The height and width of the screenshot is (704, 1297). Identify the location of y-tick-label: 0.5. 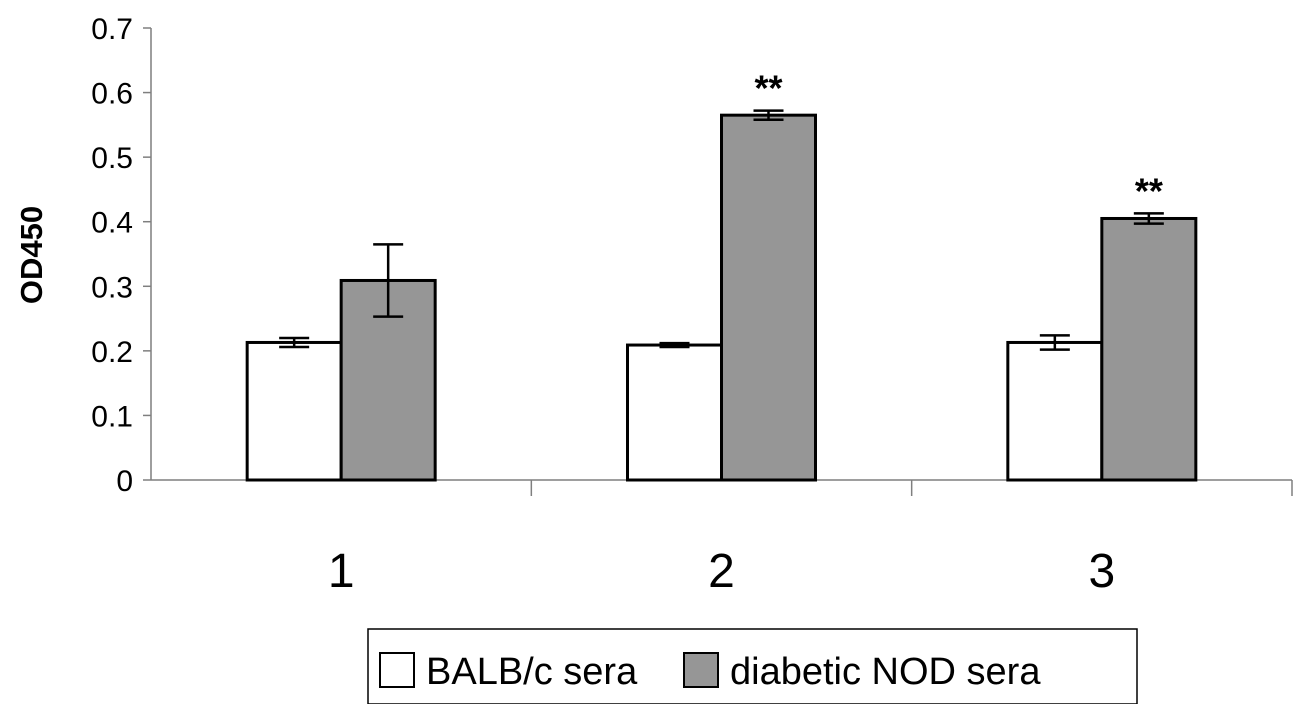
(112, 158).